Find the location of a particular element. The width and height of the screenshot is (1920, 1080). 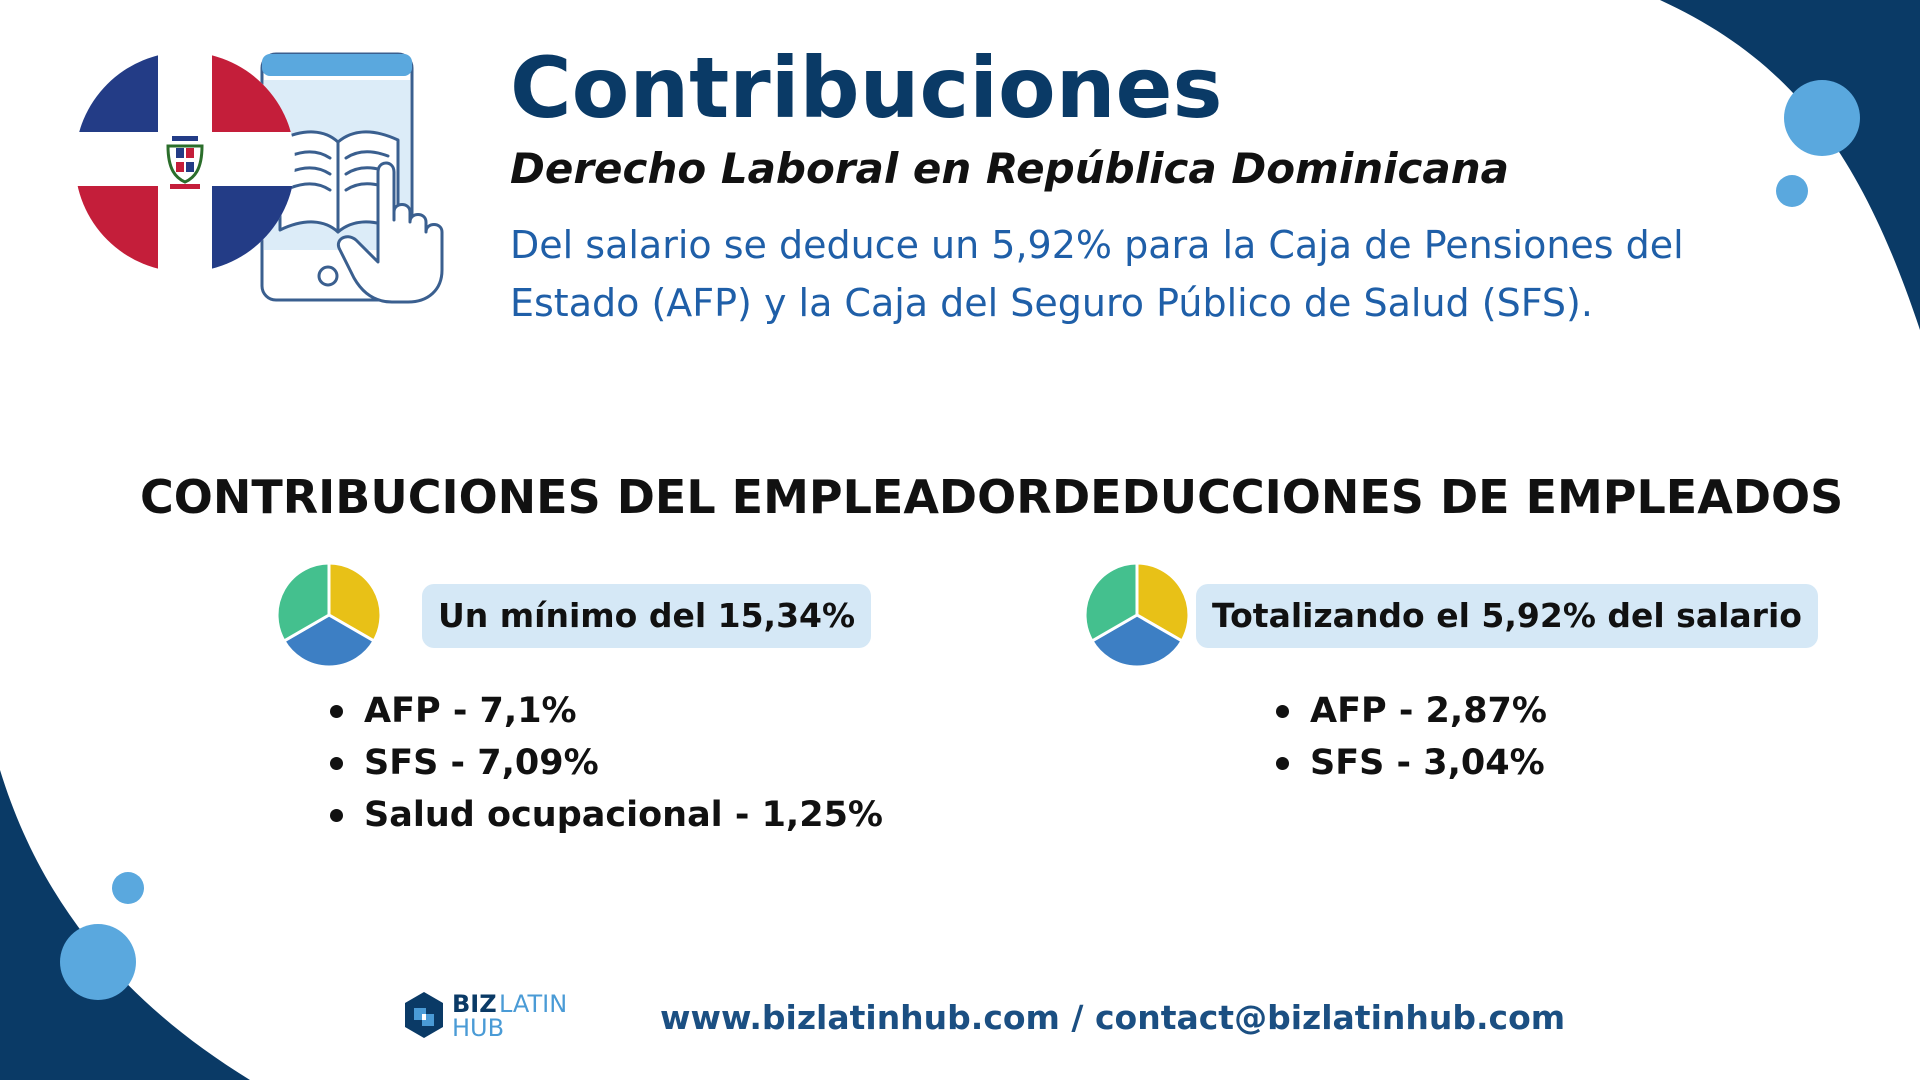

employees-summary-badge: Totalizando el 5,92% del salario is located at coordinates (1507, 616).